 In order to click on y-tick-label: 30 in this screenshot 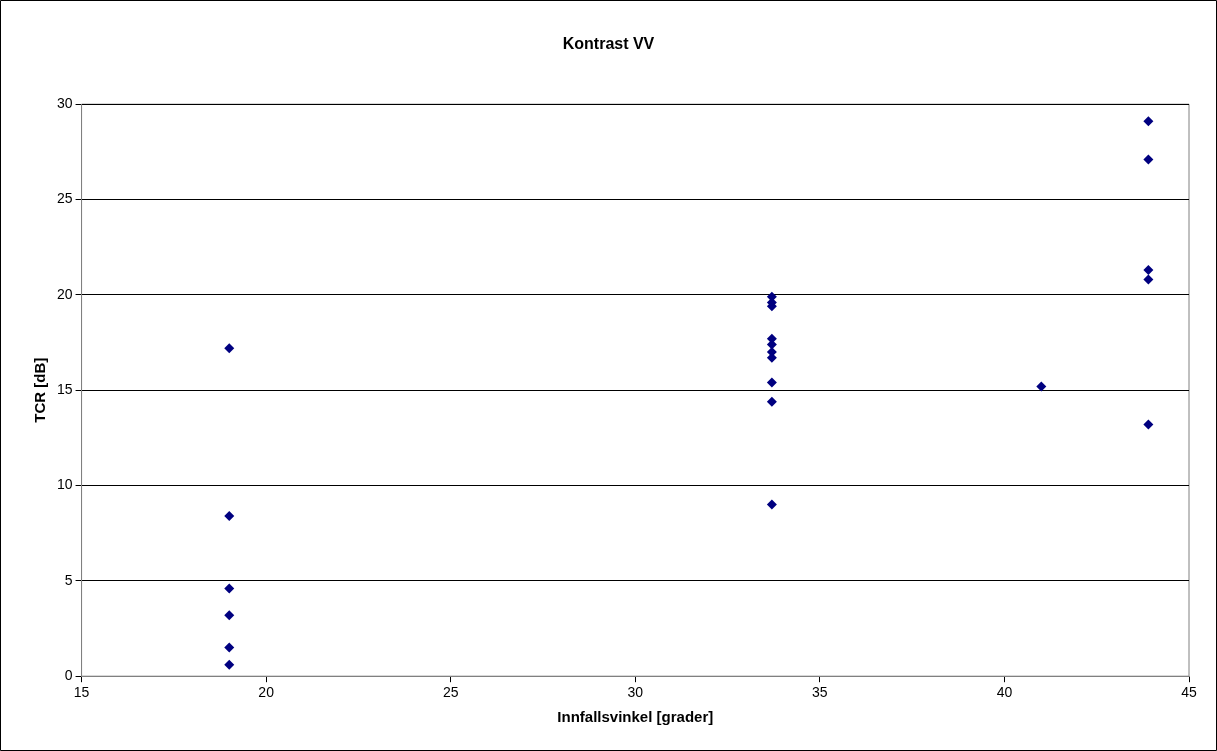, I will do `click(64, 103)`.